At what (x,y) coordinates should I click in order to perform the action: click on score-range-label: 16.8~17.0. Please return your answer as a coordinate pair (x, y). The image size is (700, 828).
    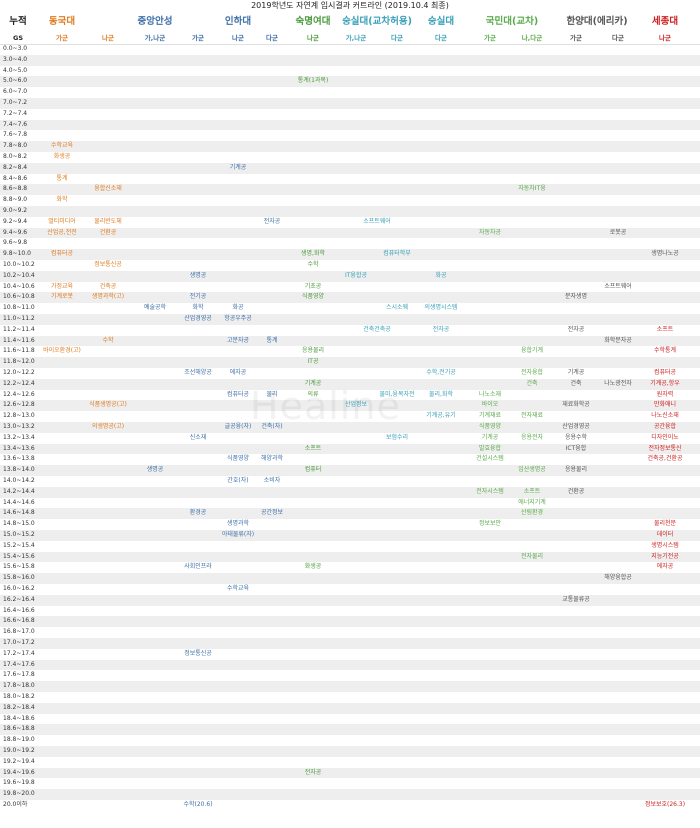
    Looking at the image, I should click on (19, 632).